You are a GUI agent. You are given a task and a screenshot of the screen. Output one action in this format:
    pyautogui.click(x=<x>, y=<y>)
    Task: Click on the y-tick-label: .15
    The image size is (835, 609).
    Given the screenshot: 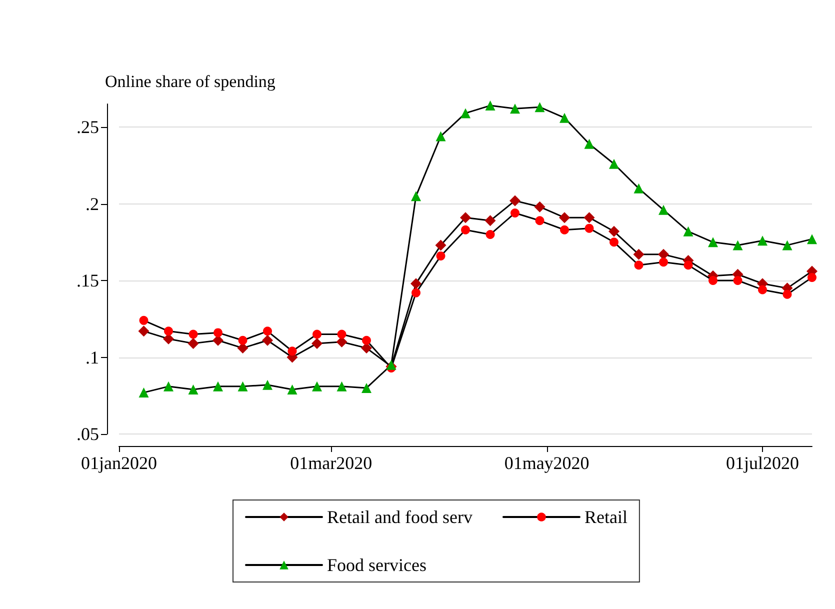 What is the action you would take?
    pyautogui.click(x=87, y=280)
    